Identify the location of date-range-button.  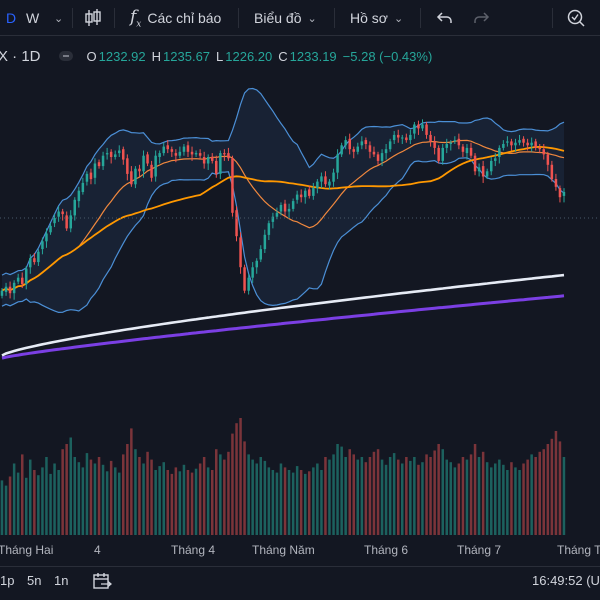
(102, 582).